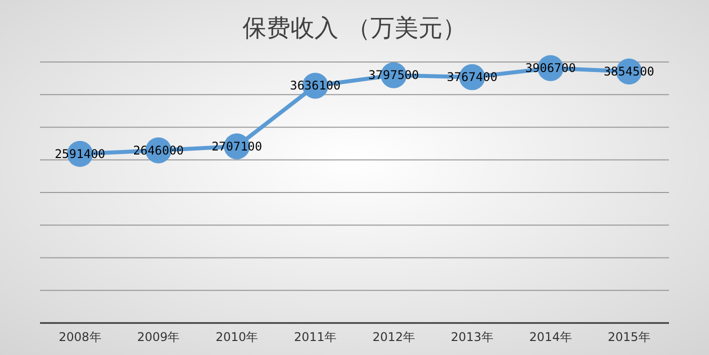 The height and width of the screenshot is (355, 709). What do you see at coordinates (550, 68) in the screenshot?
I see `data-label: 3906700` at bounding box center [550, 68].